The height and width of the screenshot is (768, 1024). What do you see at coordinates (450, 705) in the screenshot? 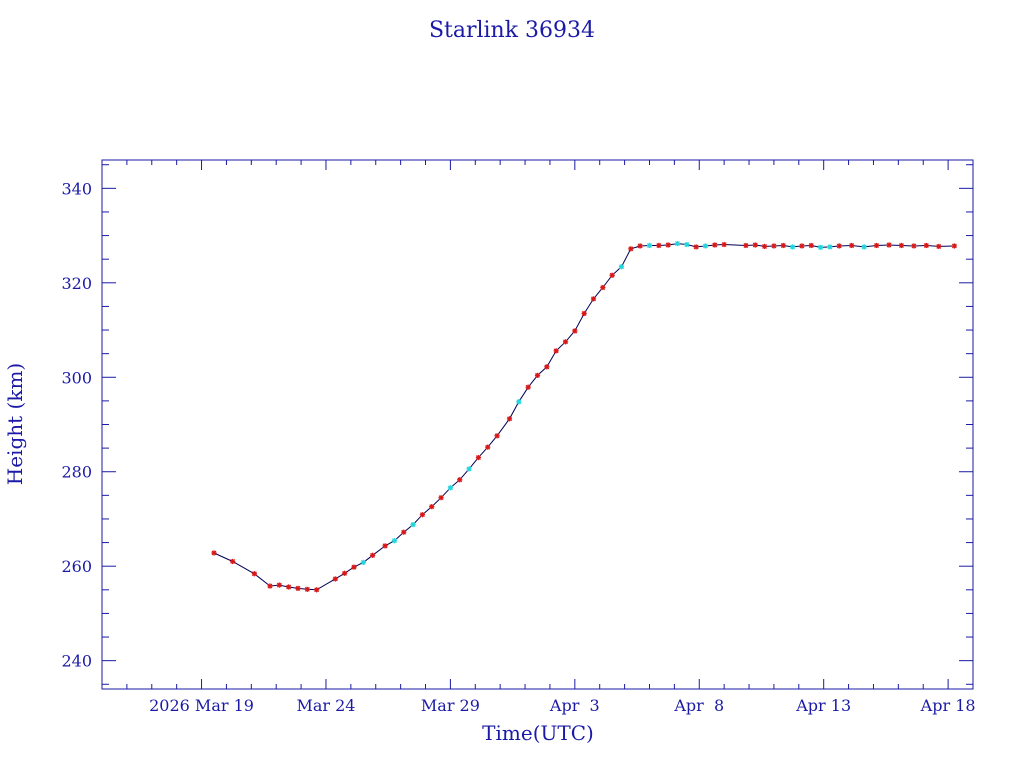
I see `x-tick-label: Mar 29` at bounding box center [450, 705].